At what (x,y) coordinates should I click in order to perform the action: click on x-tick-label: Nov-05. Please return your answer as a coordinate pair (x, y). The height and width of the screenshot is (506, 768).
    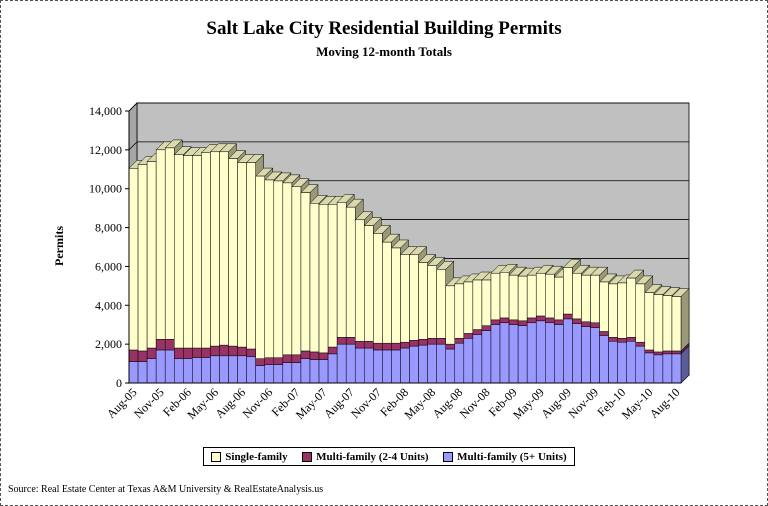
    Looking at the image, I should click on (149, 403).